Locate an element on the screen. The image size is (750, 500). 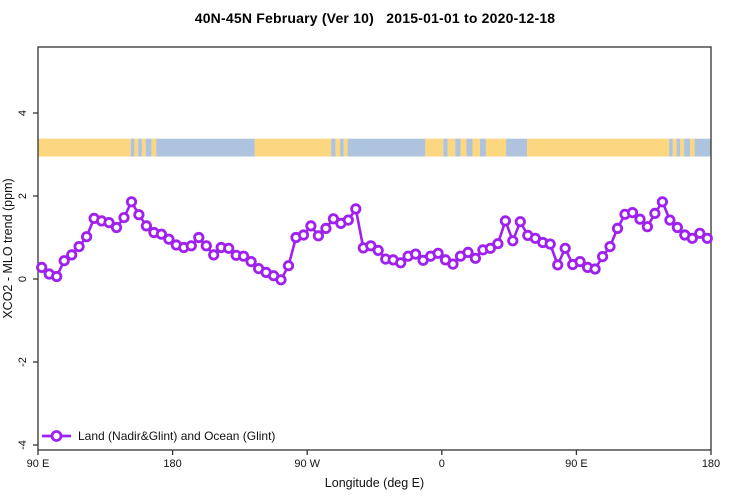
x-tick-label: 90 W is located at coordinates (307, 464).